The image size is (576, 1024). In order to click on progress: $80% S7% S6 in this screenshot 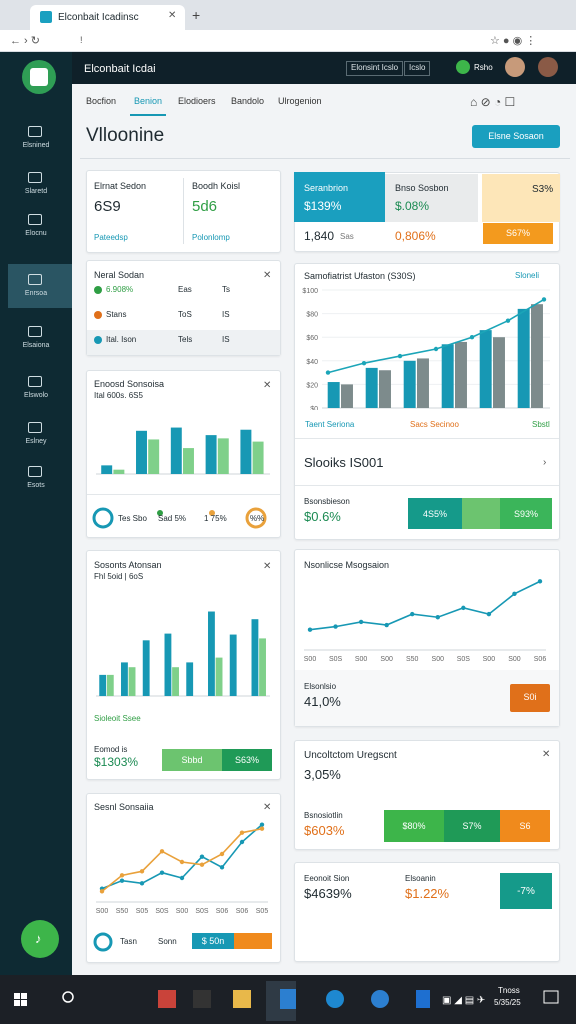, I will do `click(467, 826)`.